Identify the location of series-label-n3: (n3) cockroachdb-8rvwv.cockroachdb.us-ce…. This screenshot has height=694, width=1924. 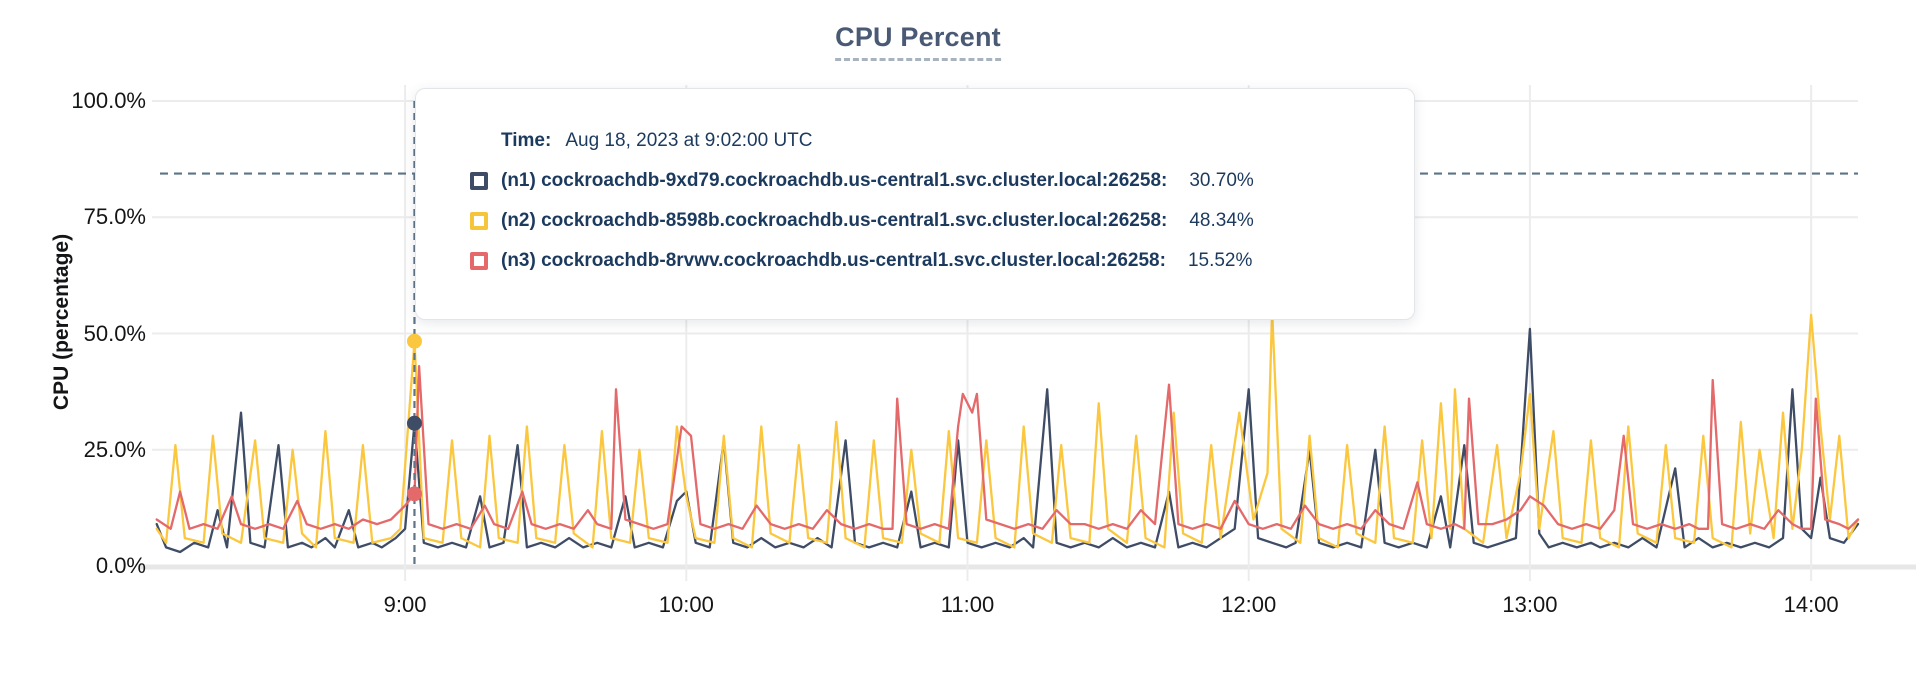
(833, 260).